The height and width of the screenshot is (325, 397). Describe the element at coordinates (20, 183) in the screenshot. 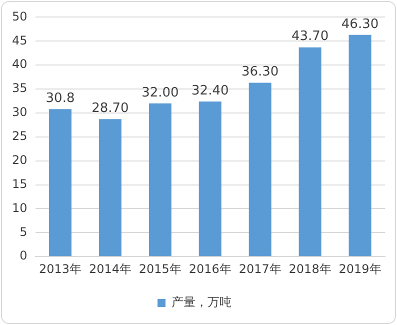

I see `y-tick-label: 15` at that location.